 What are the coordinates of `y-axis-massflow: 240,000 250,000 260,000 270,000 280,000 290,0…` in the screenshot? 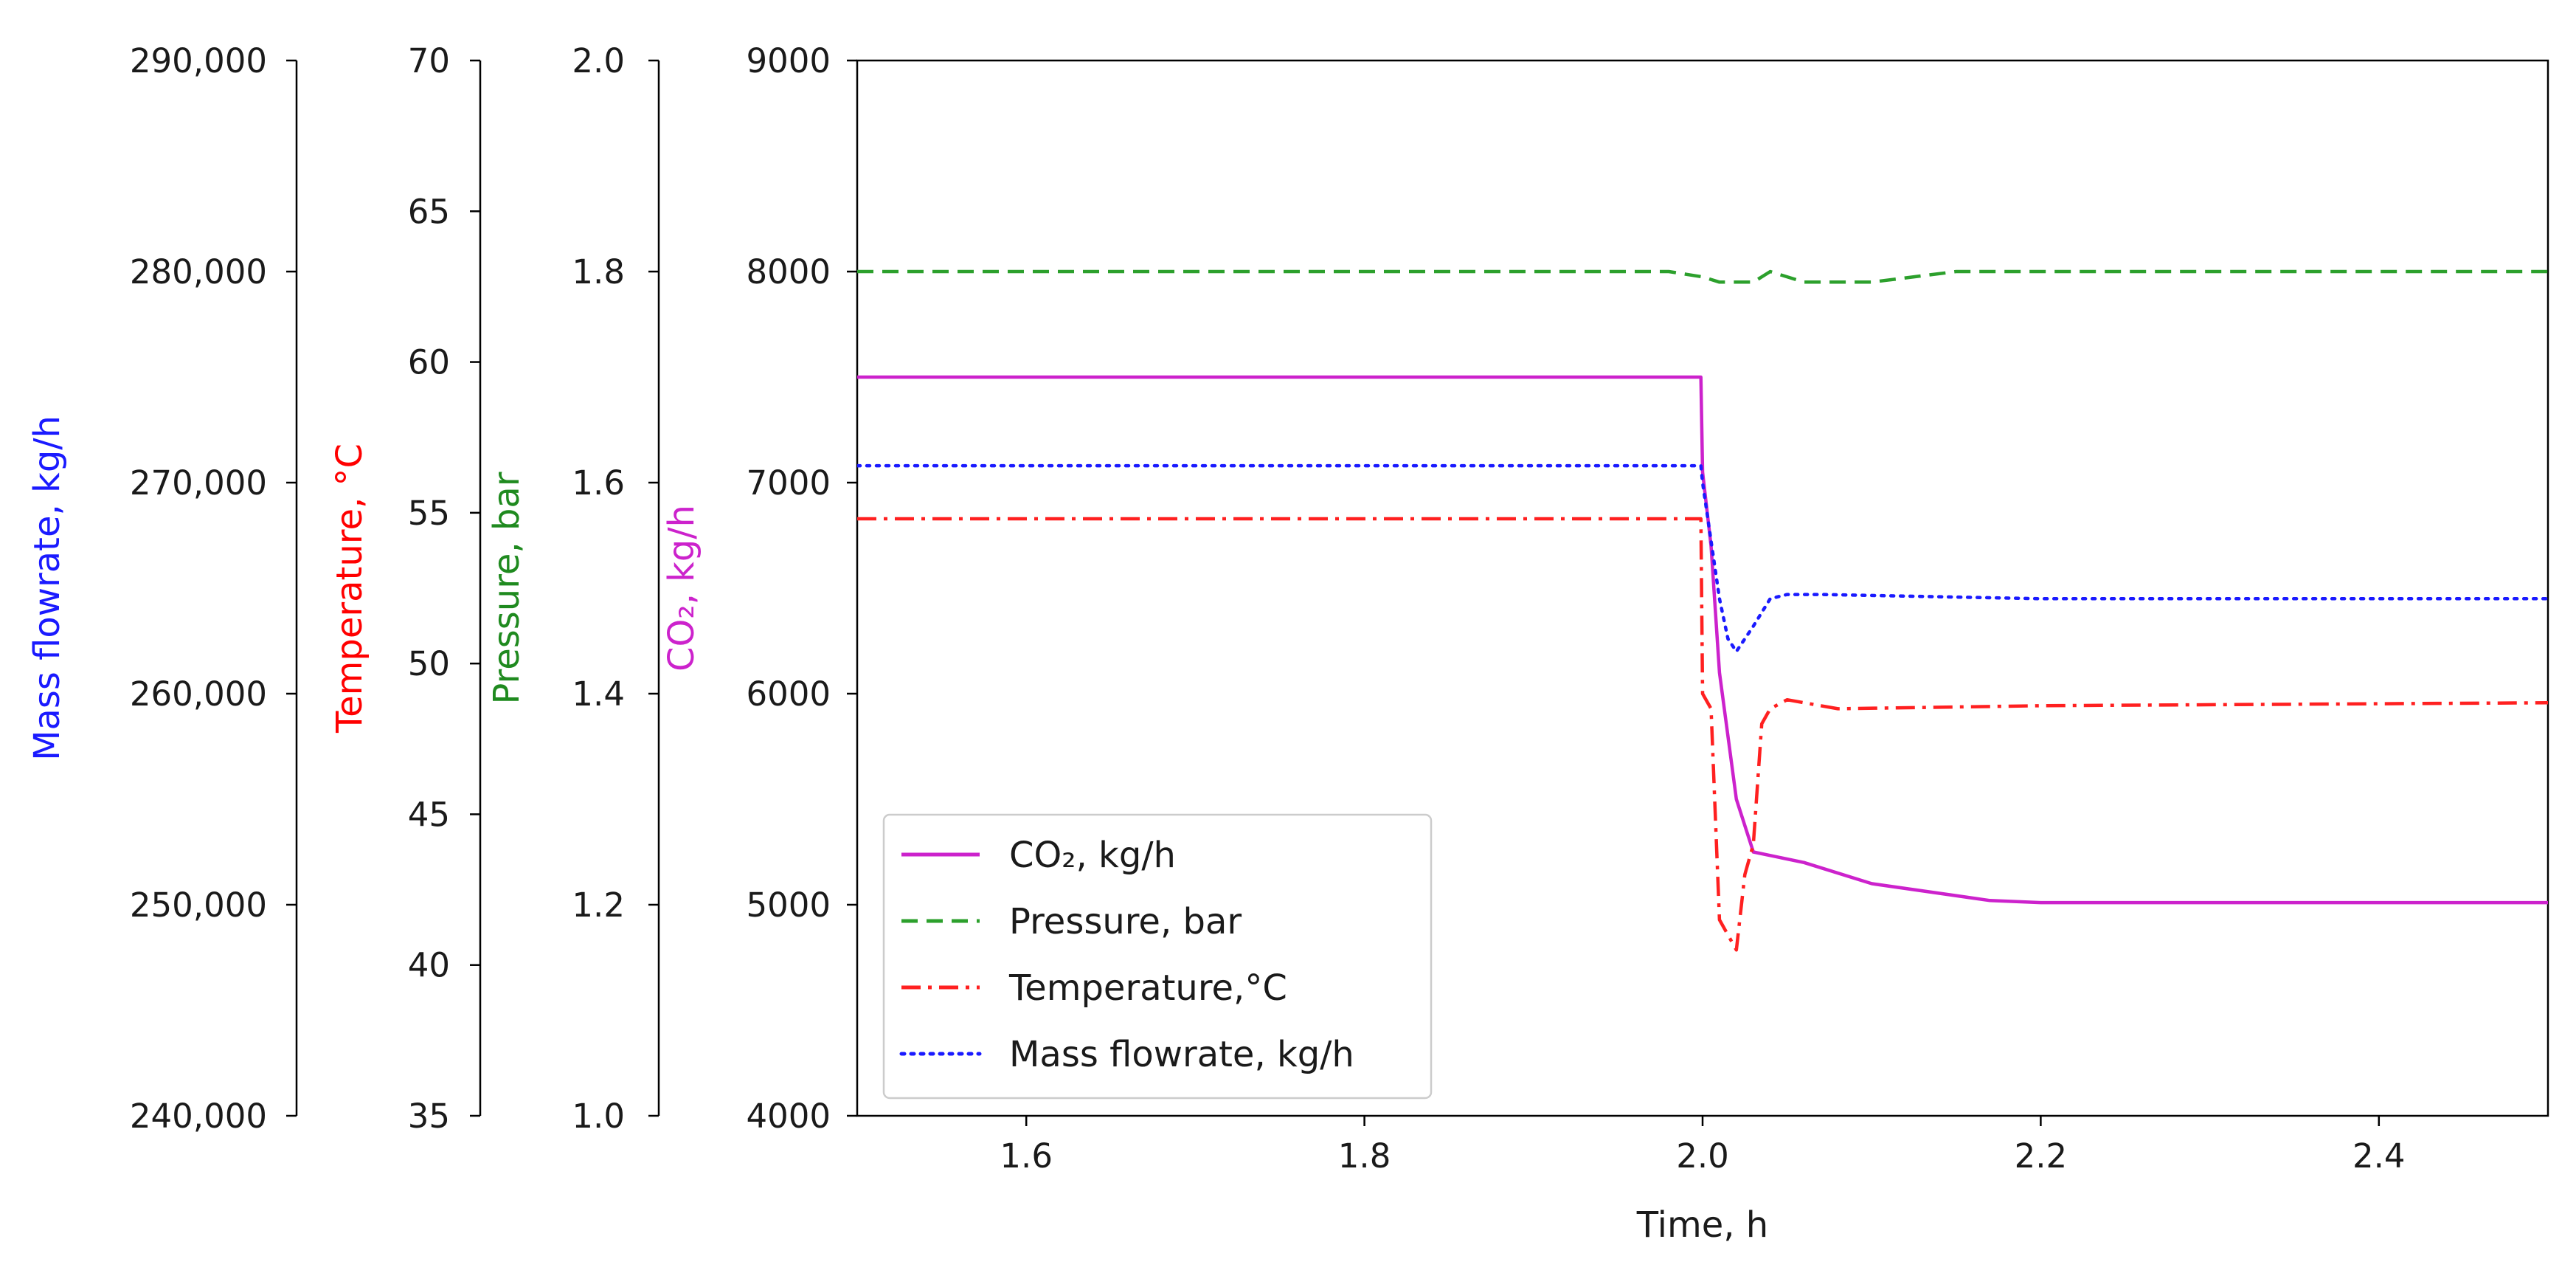 It's located at (163, 588).